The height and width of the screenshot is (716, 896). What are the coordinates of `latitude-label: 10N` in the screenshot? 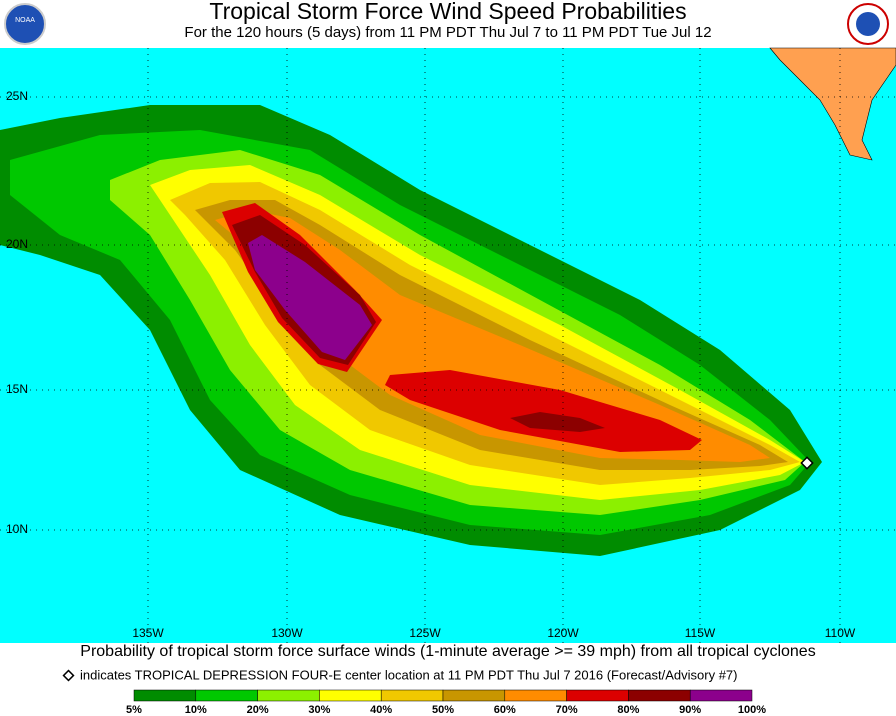 It's located at (17, 529).